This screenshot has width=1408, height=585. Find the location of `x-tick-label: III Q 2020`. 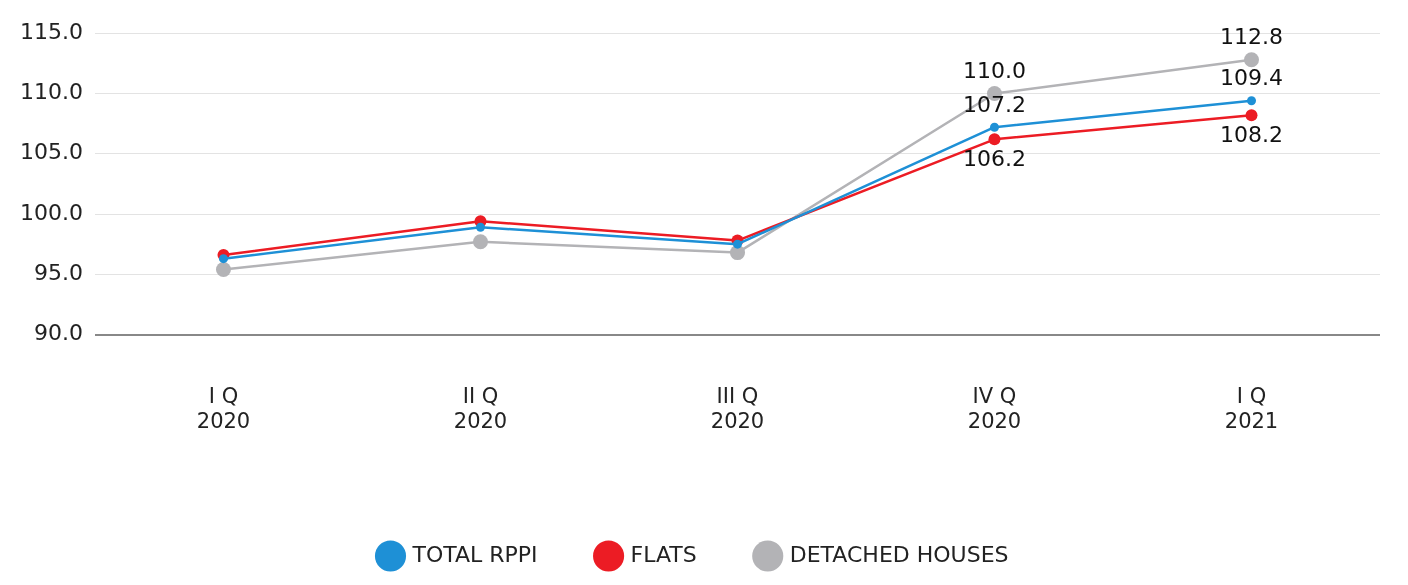

x-tick-label: III Q 2020 is located at coordinates (737, 408).